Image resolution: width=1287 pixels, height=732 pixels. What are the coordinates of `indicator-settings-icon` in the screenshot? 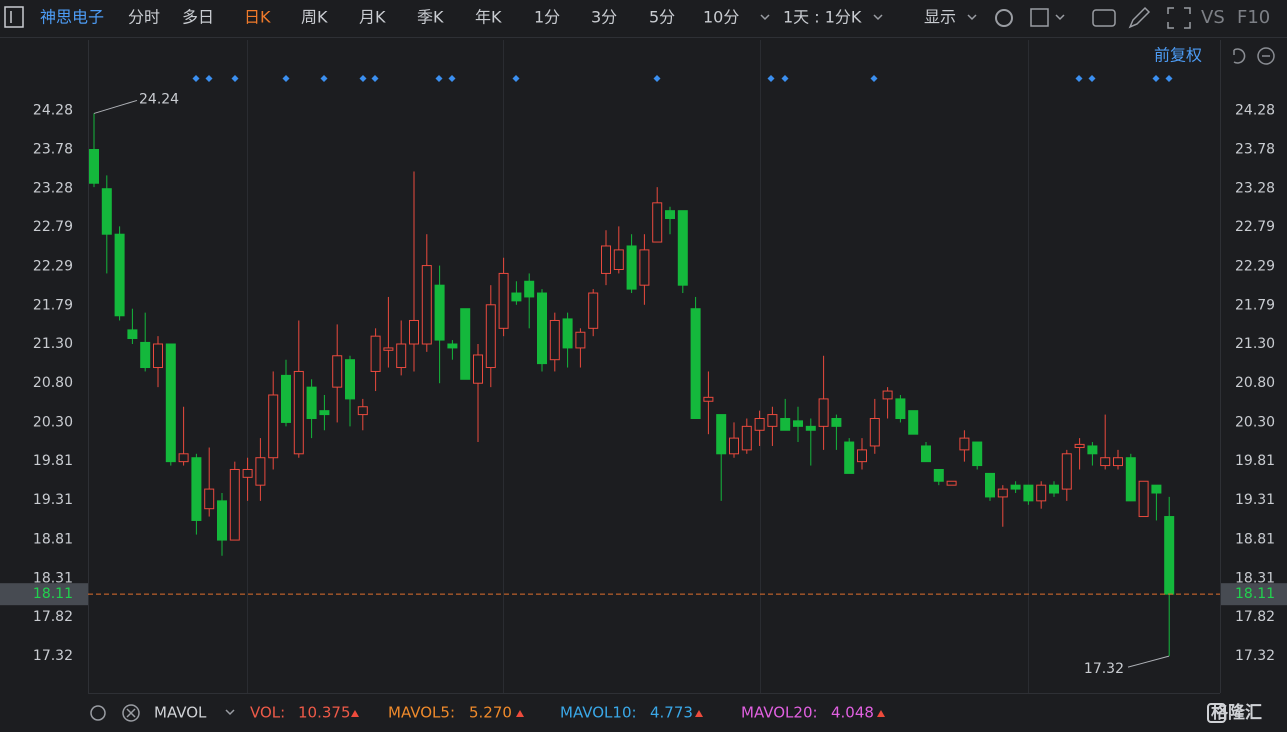 It's located at (98, 713).